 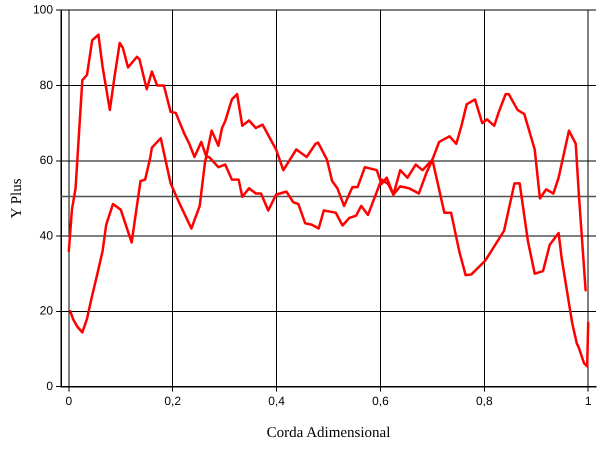 What do you see at coordinates (588, 401) in the screenshot?
I see `x-tick-label: 1` at bounding box center [588, 401].